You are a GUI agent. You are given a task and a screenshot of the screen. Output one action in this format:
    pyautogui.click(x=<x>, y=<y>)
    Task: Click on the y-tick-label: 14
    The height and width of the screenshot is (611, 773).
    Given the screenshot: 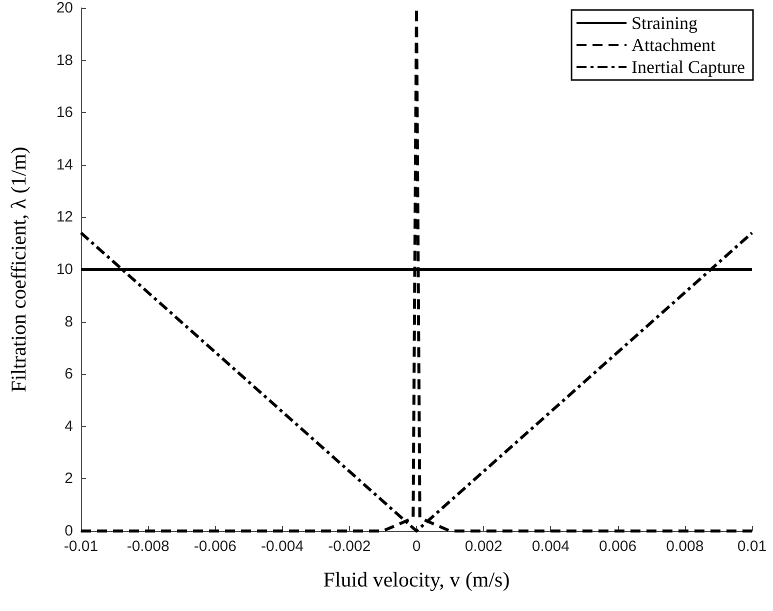 What is the action you would take?
    pyautogui.click(x=64, y=165)
    